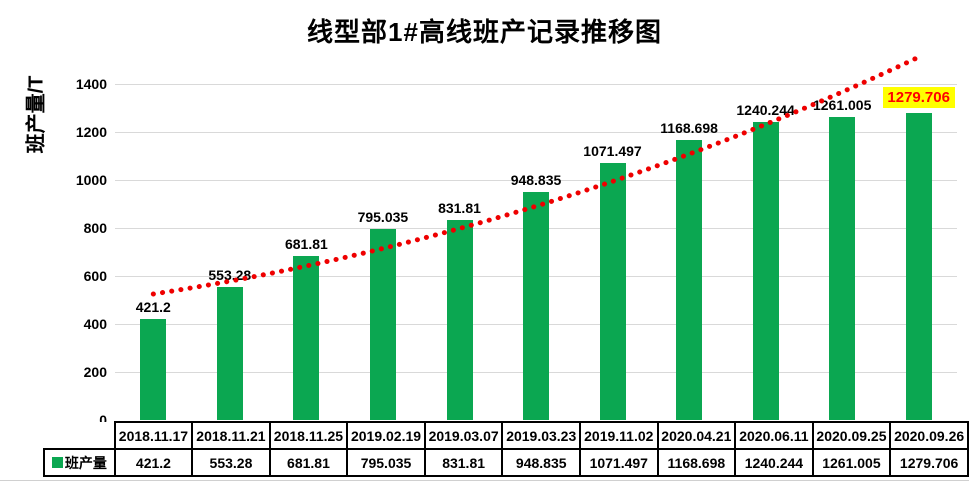  I want to click on value-cell: 553.28, so click(231, 462).